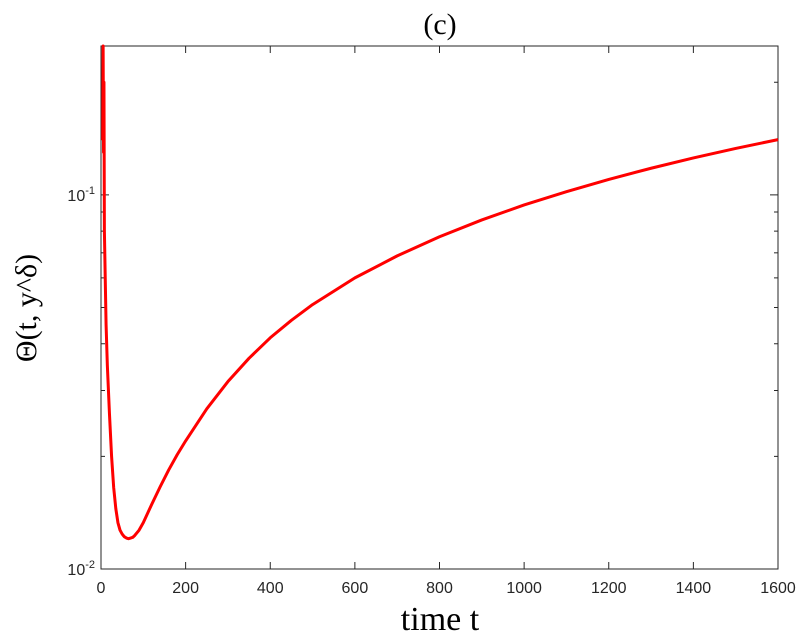 The width and height of the screenshot is (804, 639). I want to click on chart-title: (c), so click(439, 24).